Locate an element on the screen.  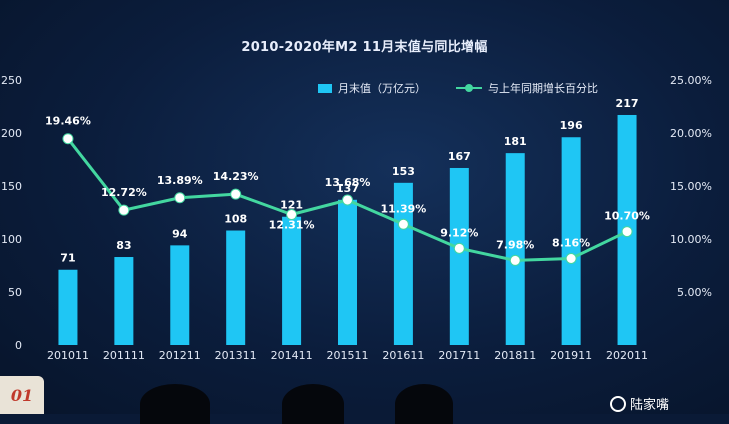
line-value-label: 11.39% is located at coordinates (403, 208).